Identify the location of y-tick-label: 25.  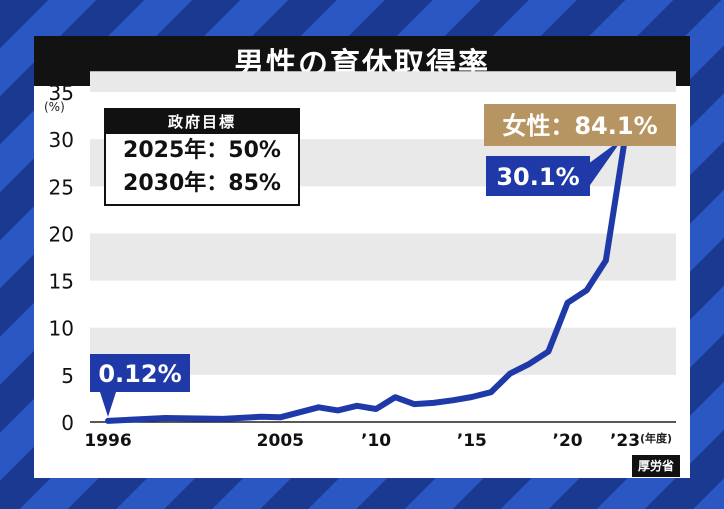
(61, 187).